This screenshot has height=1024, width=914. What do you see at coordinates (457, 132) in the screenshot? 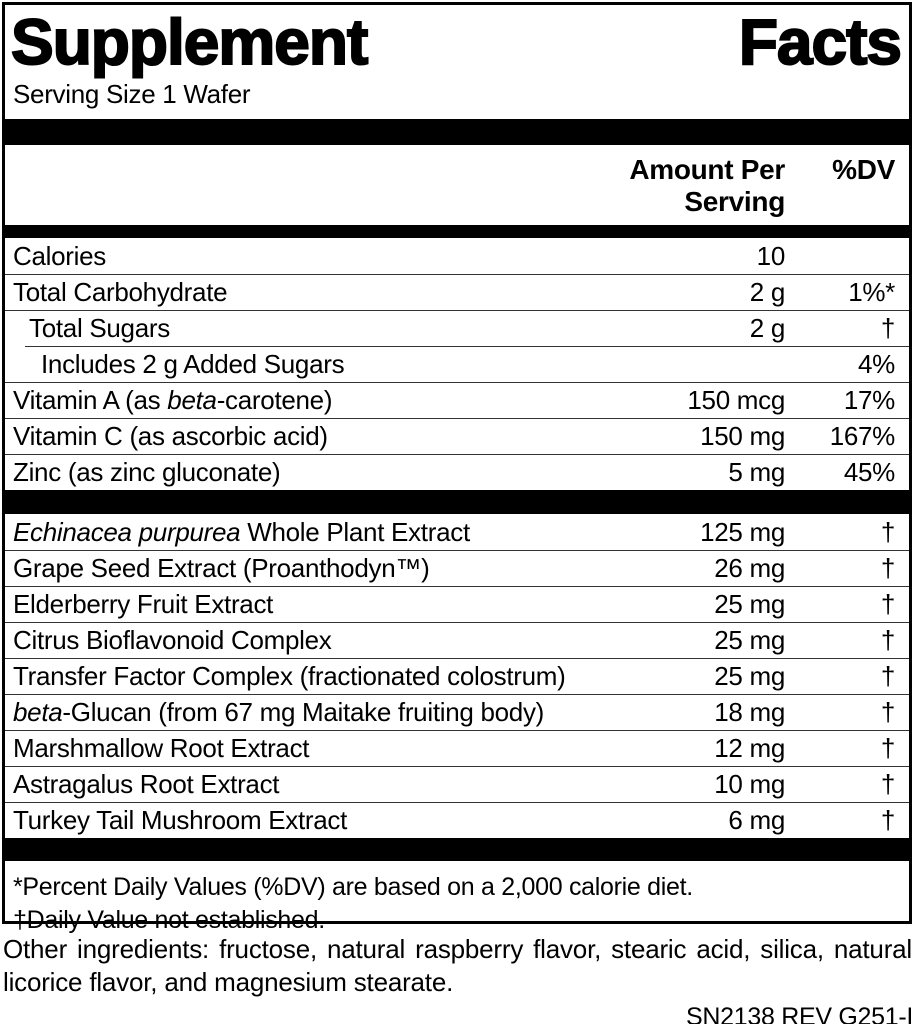
I see `separator-bar-top` at bounding box center [457, 132].